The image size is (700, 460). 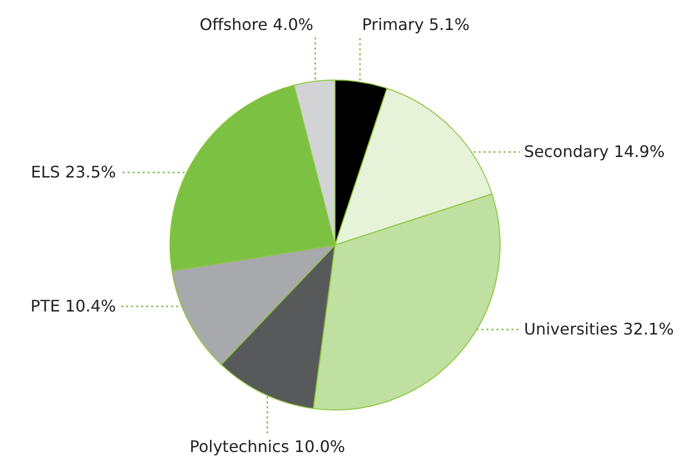 What do you see at coordinates (594, 151) in the screenshot?
I see `slice-label: Secondary 14.9%` at bounding box center [594, 151].